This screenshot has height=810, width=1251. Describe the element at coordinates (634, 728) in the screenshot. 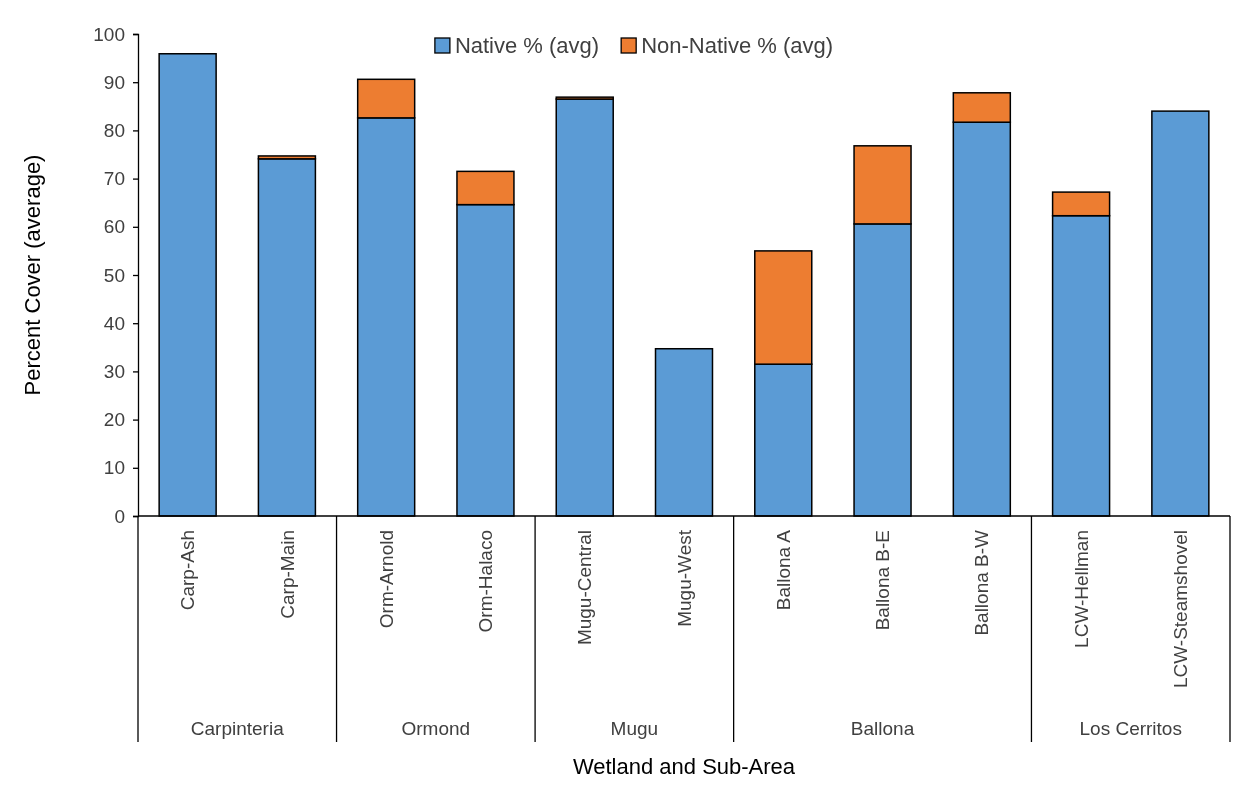

I see `text: Mugu` at that location.